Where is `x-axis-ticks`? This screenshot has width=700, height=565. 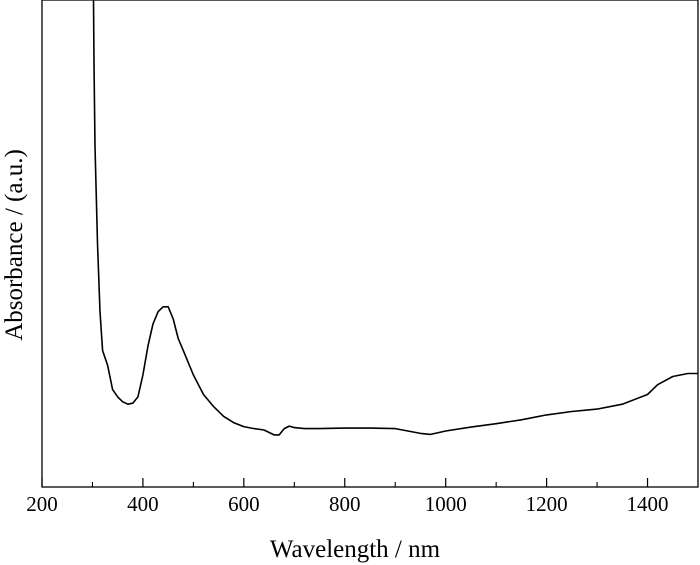 x-axis-ticks is located at coordinates (345, 482).